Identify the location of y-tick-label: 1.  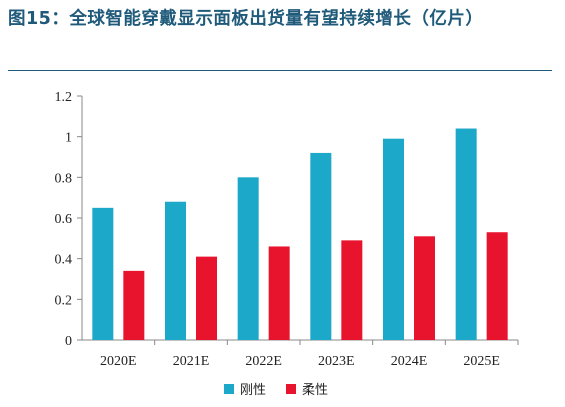
(68, 138).